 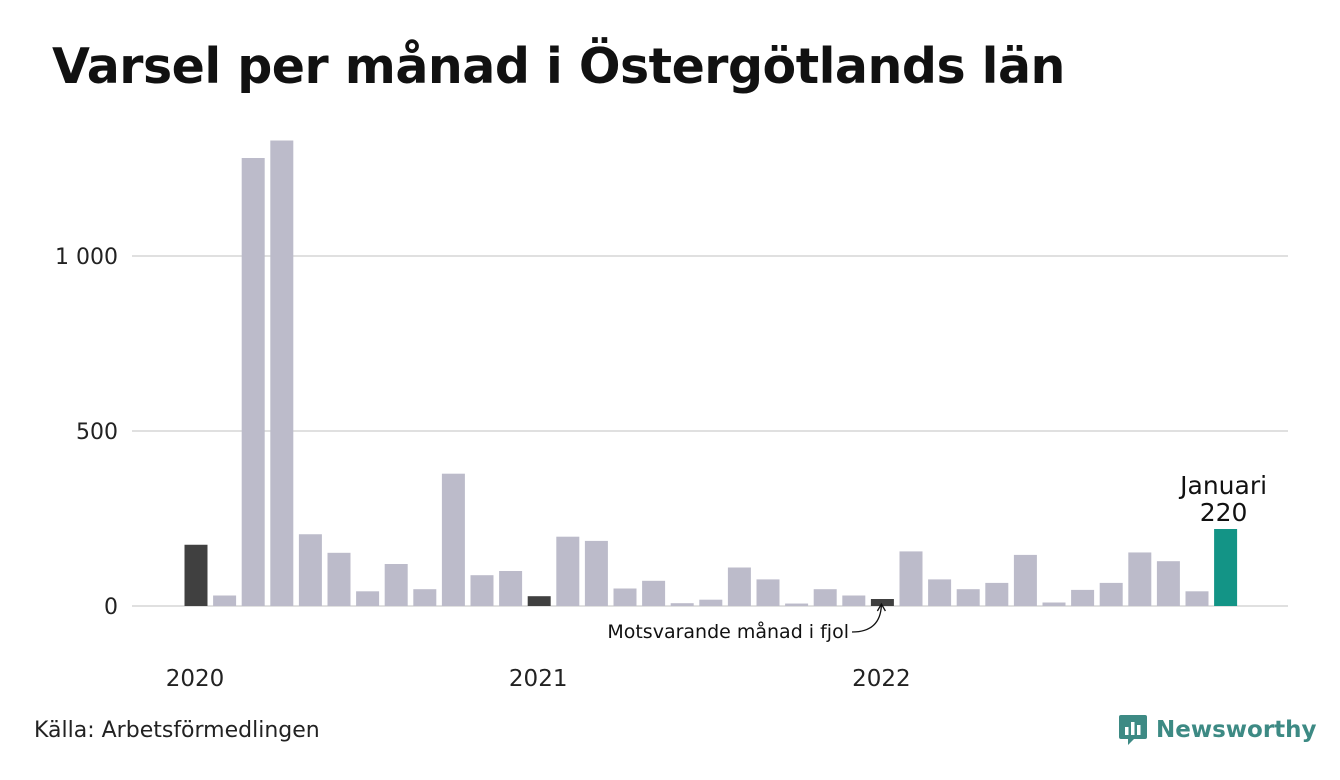 I want to click on x-year-label: 2021, so click(x=538, y=679).